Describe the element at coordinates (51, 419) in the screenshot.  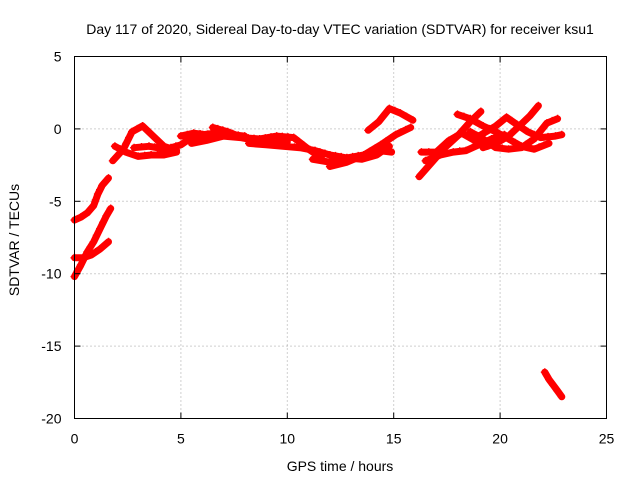
I see `y-tick-label: -20` at that location.